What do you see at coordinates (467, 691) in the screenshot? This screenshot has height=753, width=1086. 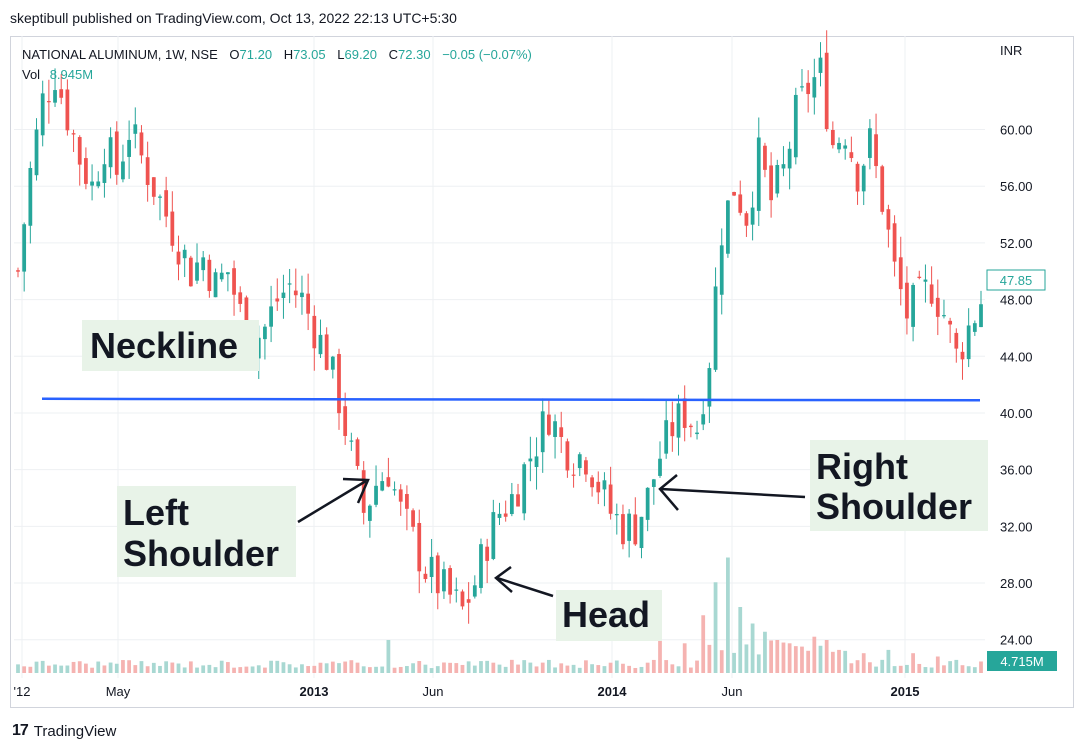 I see `time-axis: '12 May 2013 Jun 2014 Jun 2015` at bounding box center [467, 691].